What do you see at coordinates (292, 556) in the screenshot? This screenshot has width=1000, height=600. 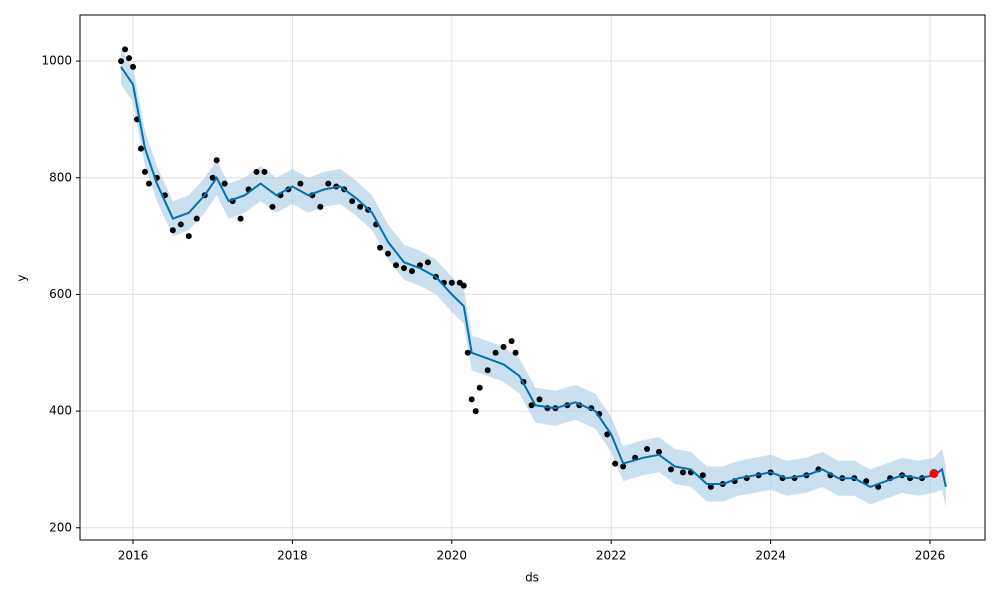 I see `x-tick-label: 2018` at bounding box center [292, 556].